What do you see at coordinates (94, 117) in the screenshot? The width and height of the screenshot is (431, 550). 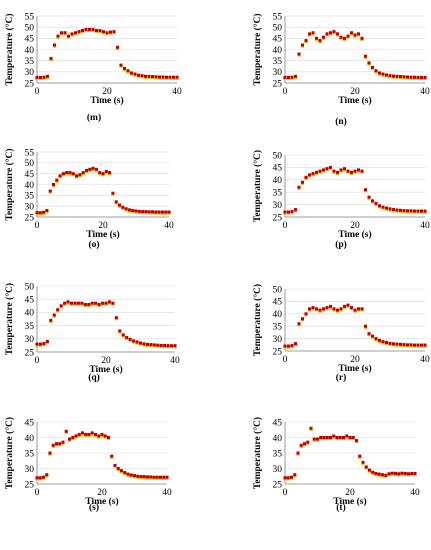 I see `panel-caption: (m)` at bounding box center [94, 117].